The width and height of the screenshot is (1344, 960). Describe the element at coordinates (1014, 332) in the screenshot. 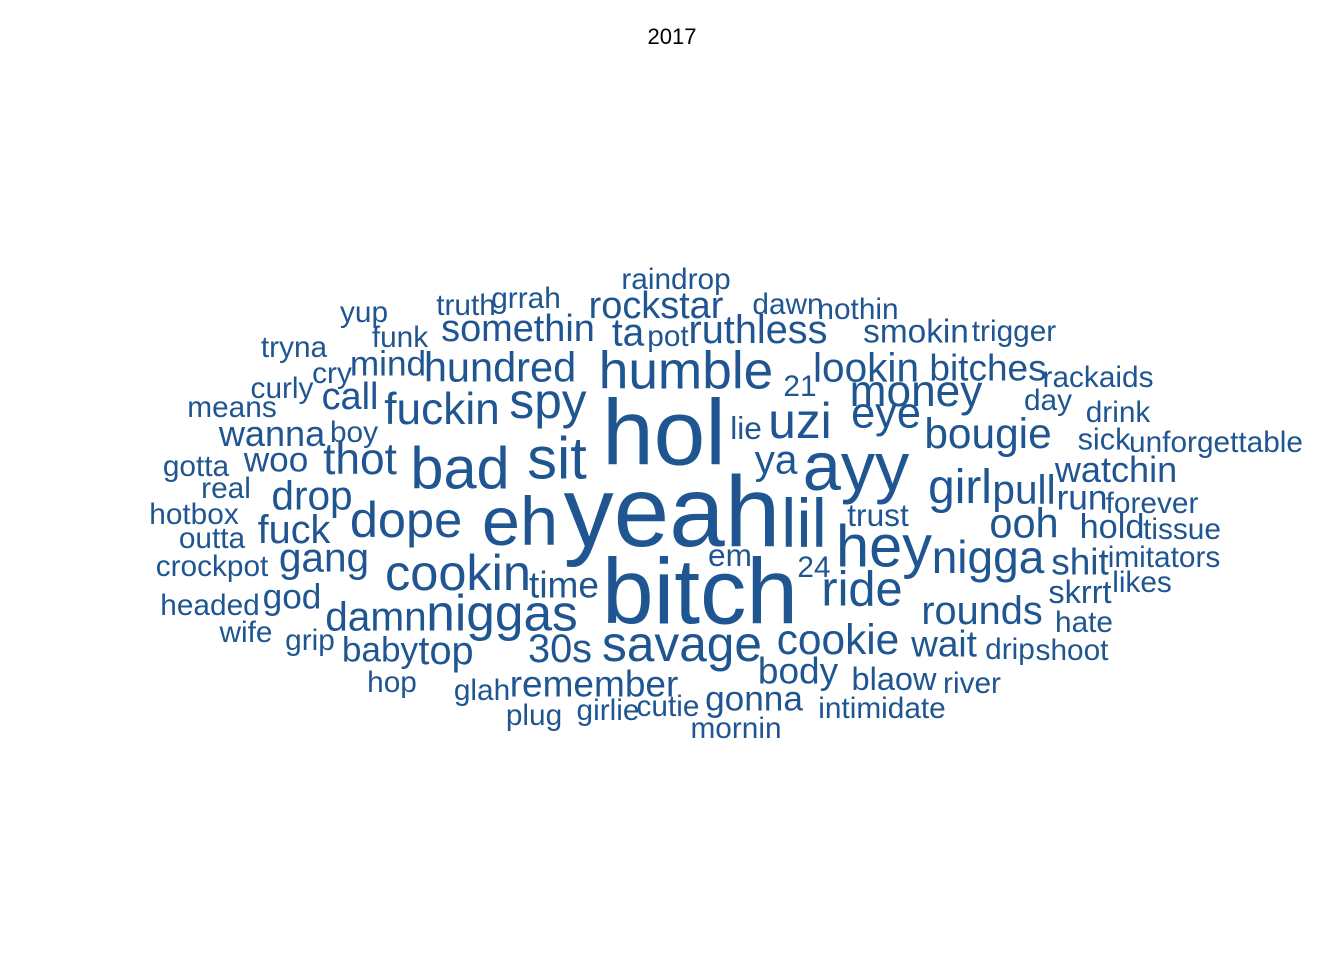

I see `word-trigger: trigger` at that location.